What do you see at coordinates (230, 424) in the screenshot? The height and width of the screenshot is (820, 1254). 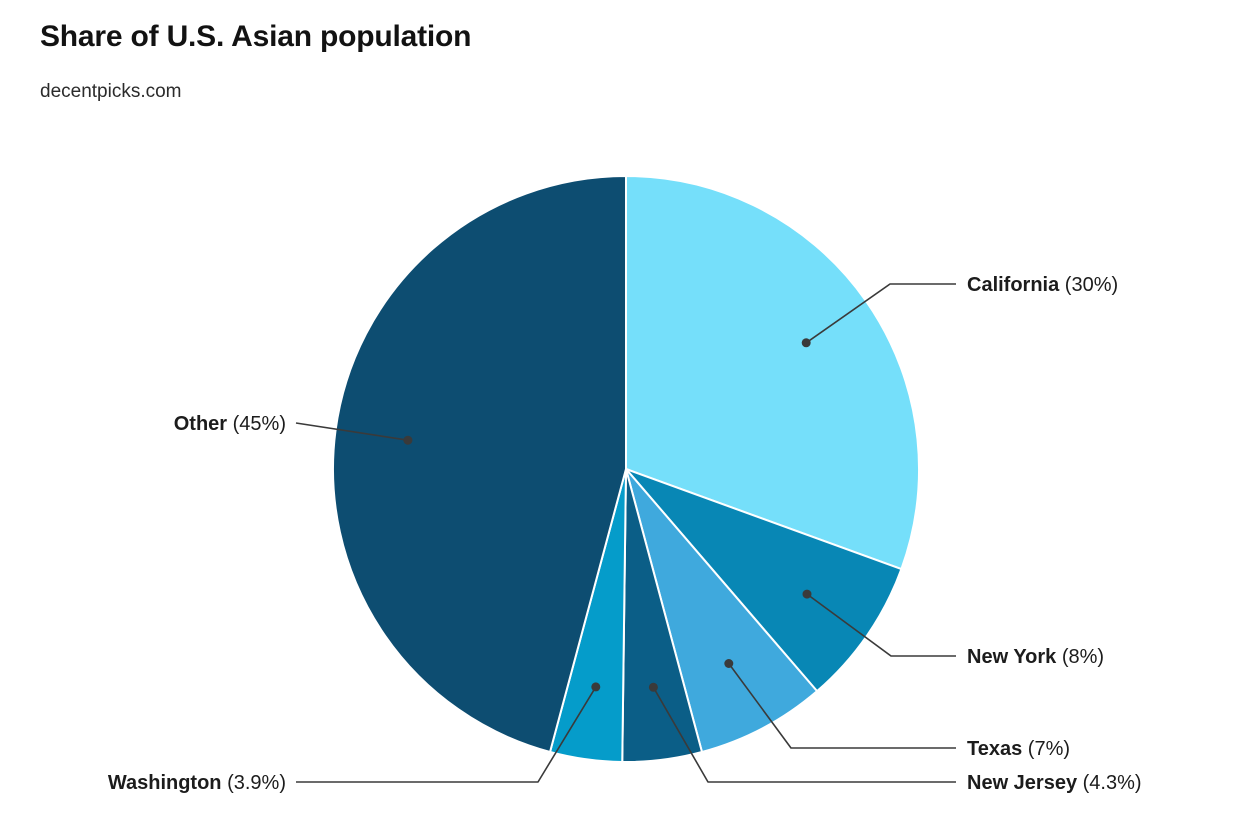 I see `slice-label-other: Other (45%)` at bounding box center [230, 424].